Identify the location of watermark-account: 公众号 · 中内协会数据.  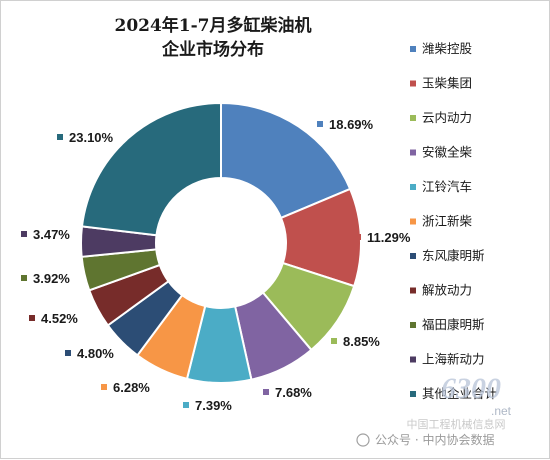
(434, 439).